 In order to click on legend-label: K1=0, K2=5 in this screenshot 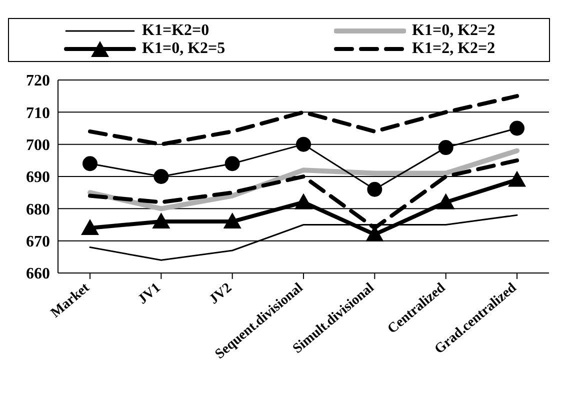, I will do `click(184, 49)`.